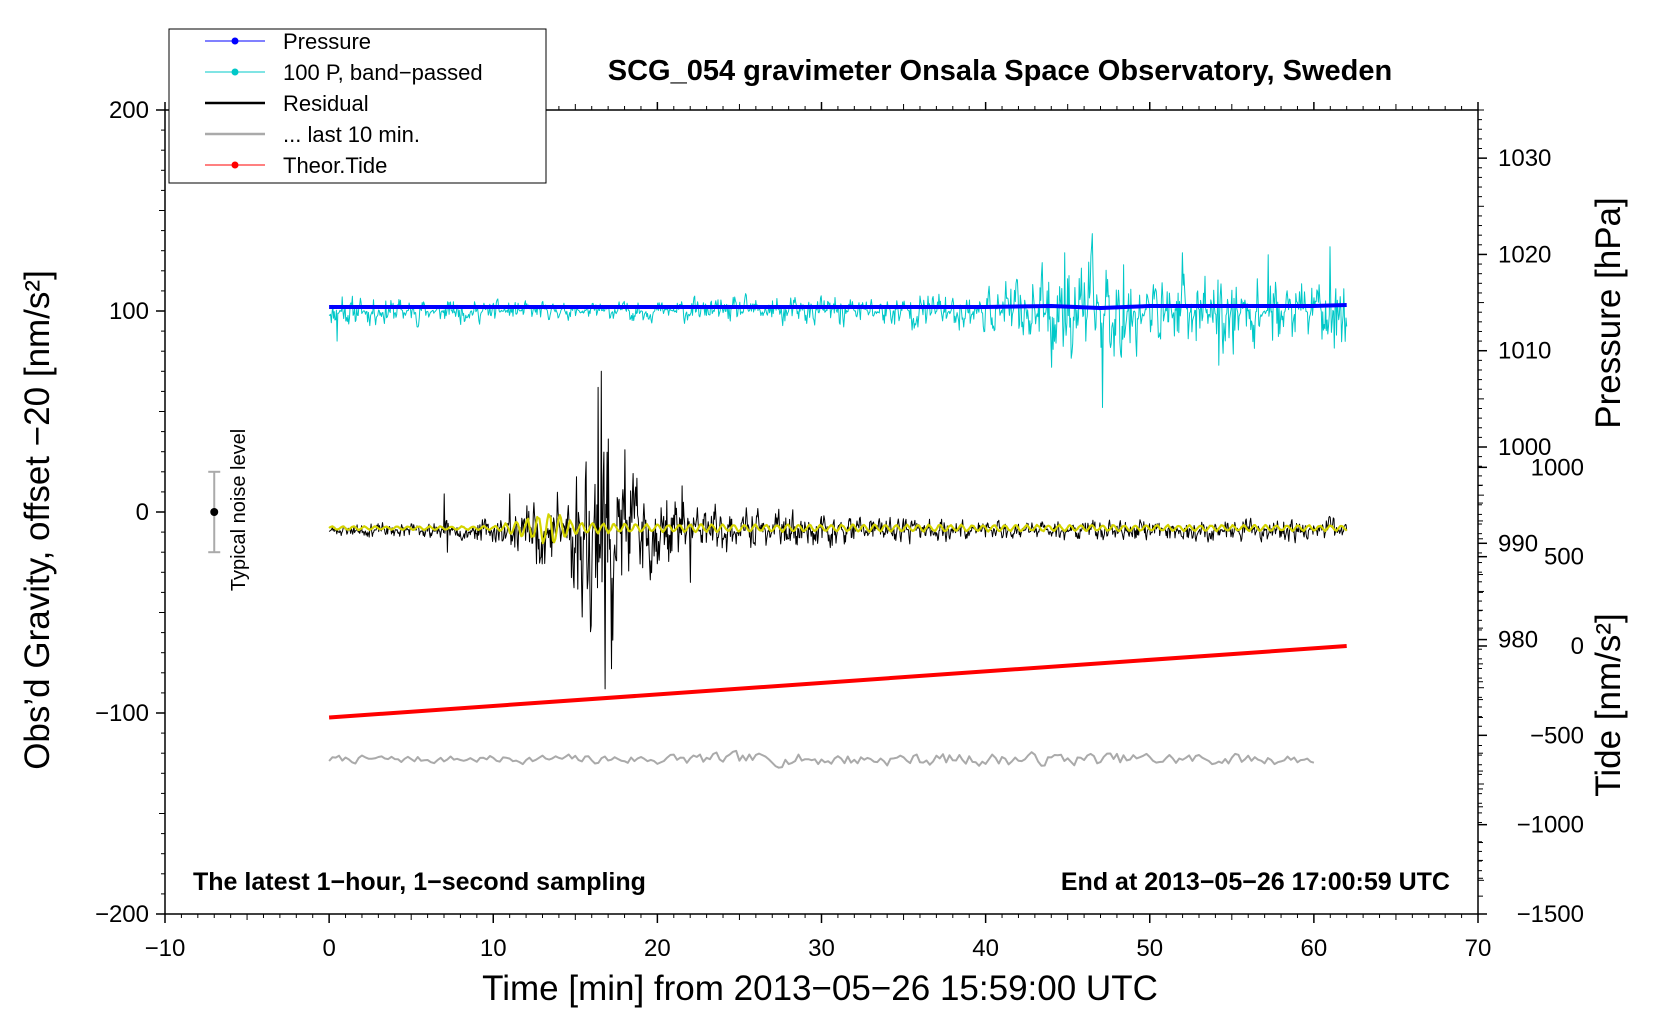 The width and height of the screenshot is (1660, 1020). Describe the element at coordinates (1550, 914) in the screenshot. I see `tide-tick-label: −1500` at that location.